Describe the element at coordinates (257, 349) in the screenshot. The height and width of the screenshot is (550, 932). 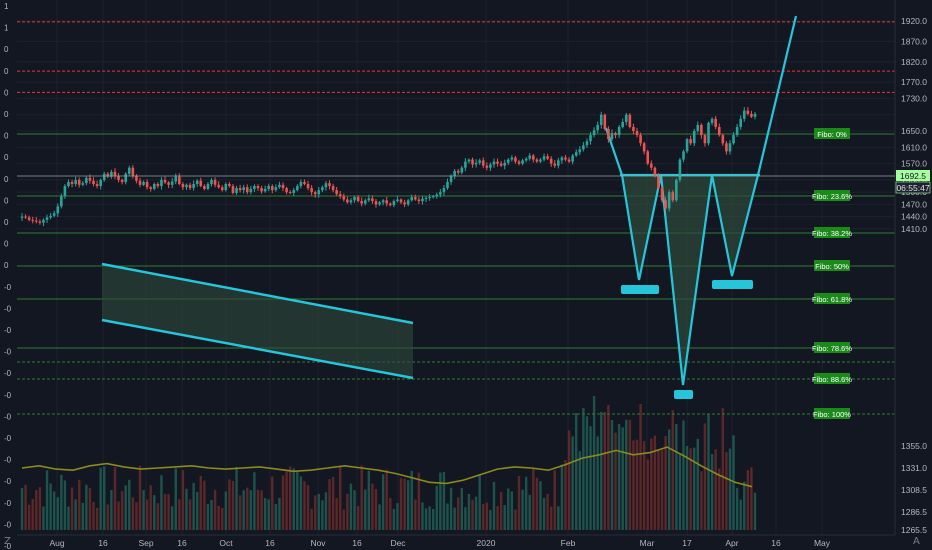
I see `channel-lower-line` at that location.